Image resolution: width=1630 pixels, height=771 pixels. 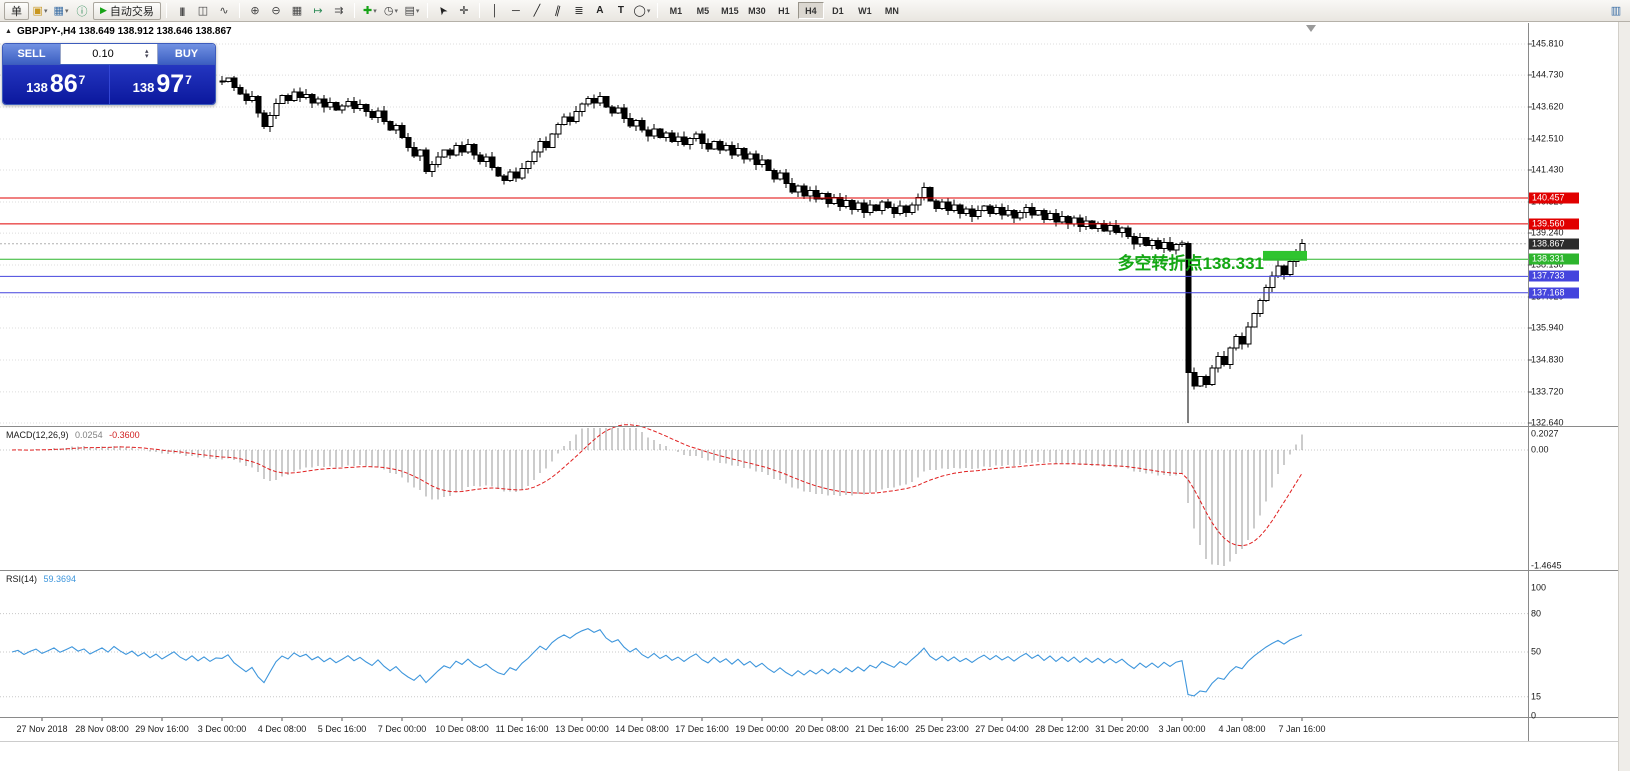 What do you see at coordinates (762, 729) in the screenshot?
I see `time-axis-label: 19 Dec 00:00` at bounding box center [762, 729].